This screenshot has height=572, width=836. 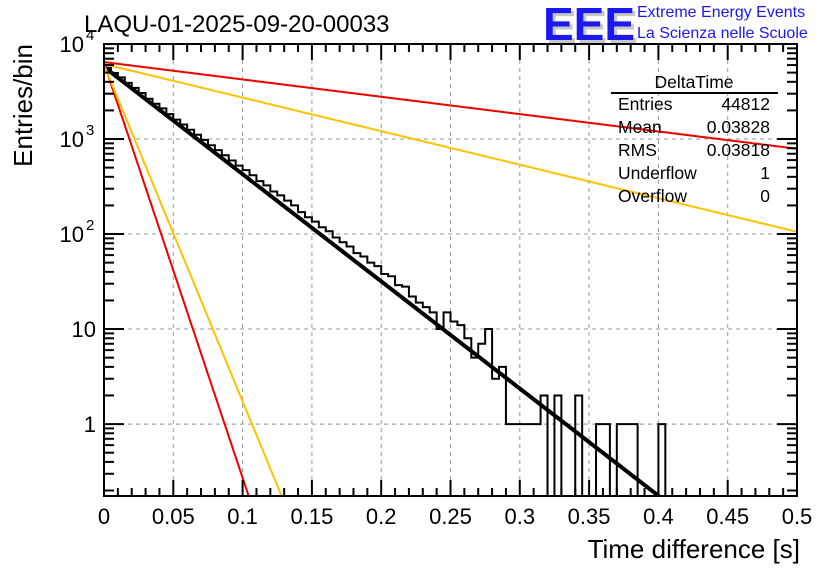 I want to click on x-tick-label: 0.25, so click(x=450, y=516).